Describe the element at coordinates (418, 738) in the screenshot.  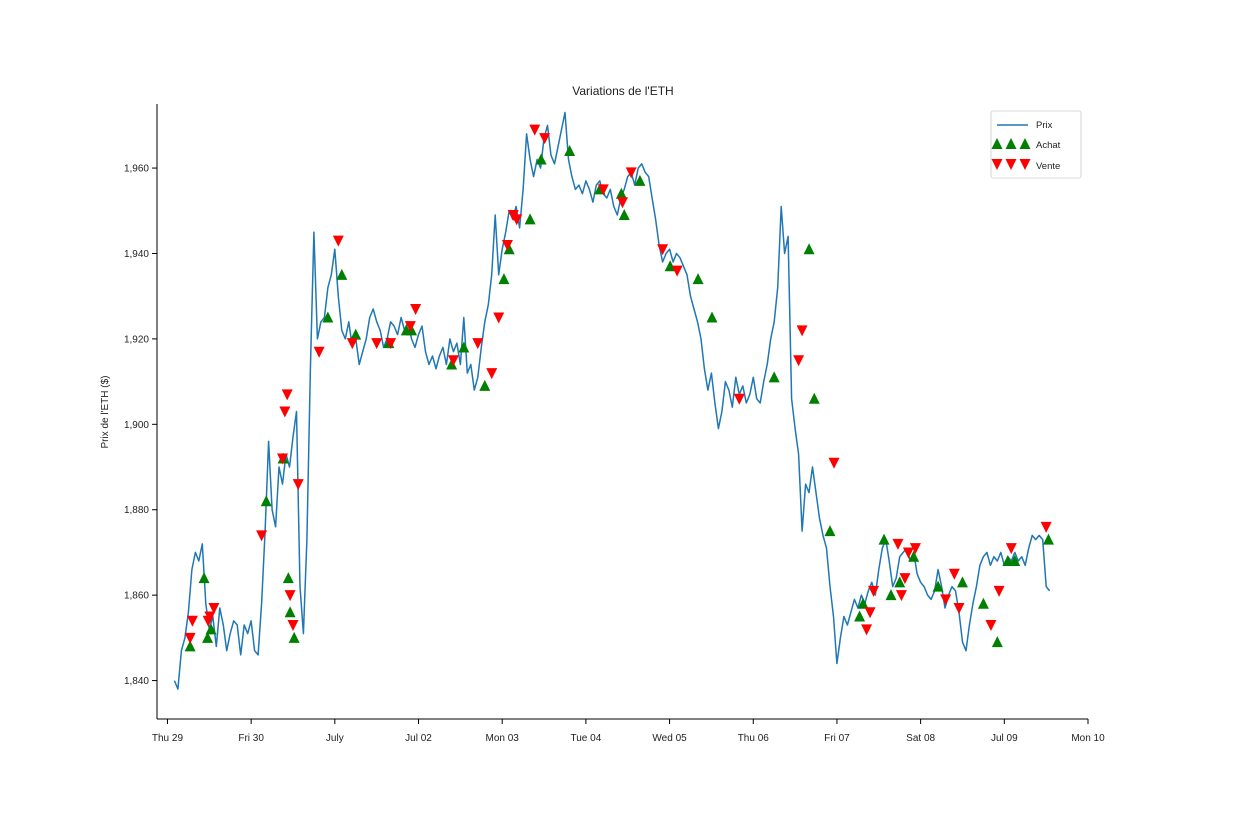
I see `x-tick-label: Jul 02` at that location.